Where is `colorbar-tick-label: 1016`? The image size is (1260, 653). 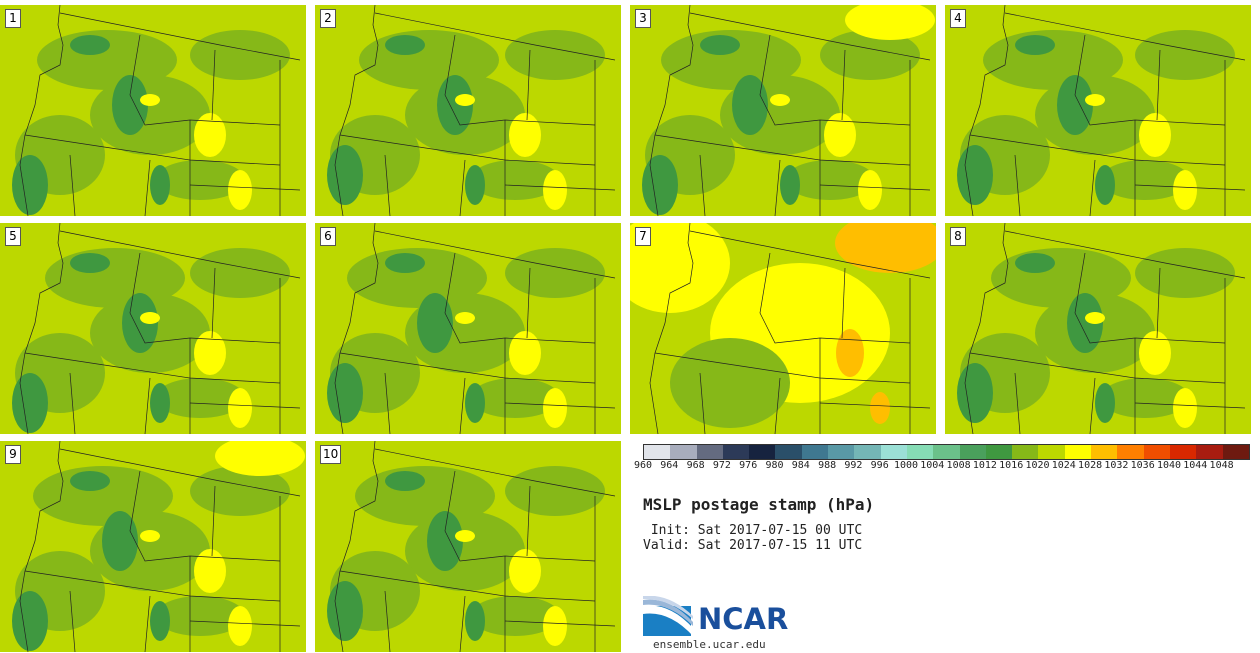
colorbar-tick-label: 1016 is located at coordinates (1011, 465).